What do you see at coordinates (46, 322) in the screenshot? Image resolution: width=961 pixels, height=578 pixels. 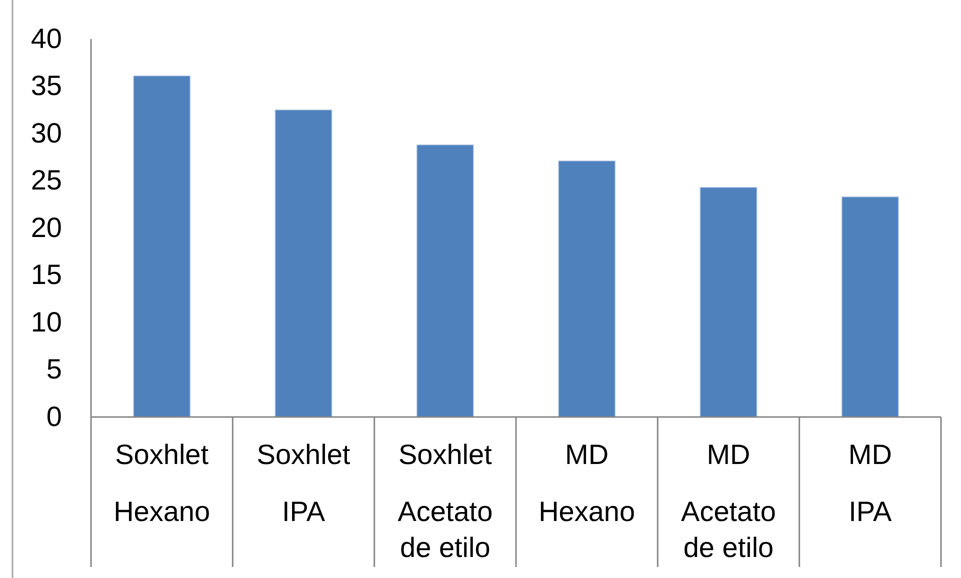 I see `y-tick-label: 10` at bounding box center [46, 322].